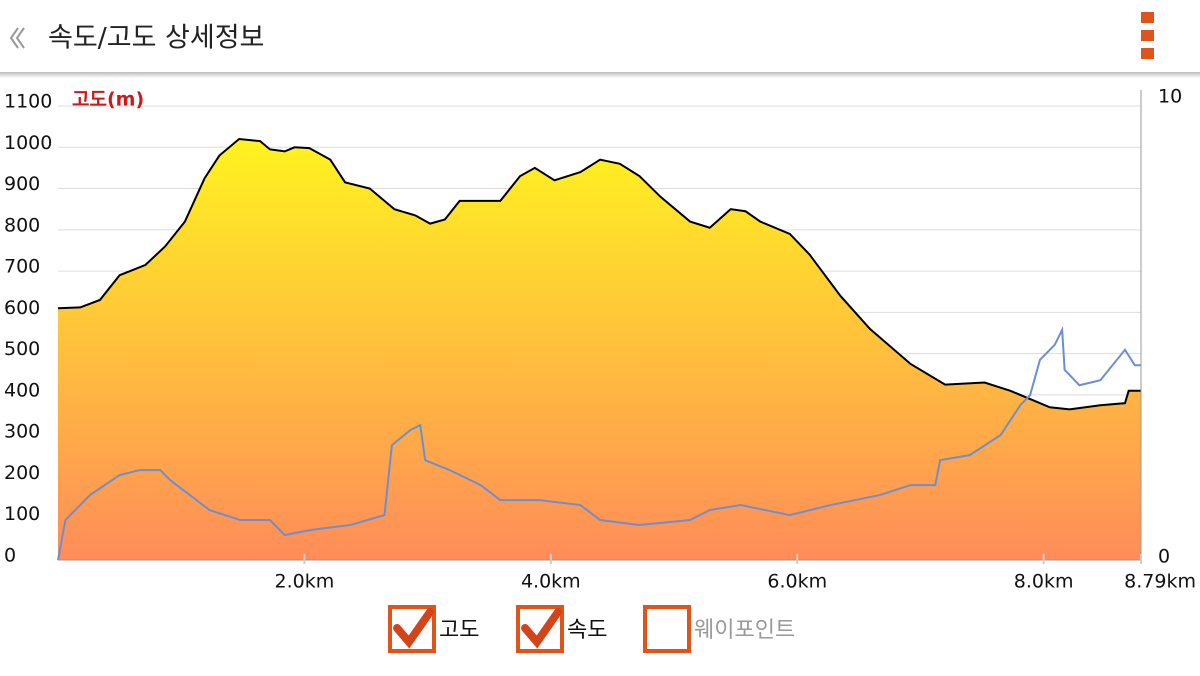 The width and height of the screenshot is (1200, 676). Describe the element at coordinates (587, 630) in the screenshot. I see `toggle-label: 속도` at that location.